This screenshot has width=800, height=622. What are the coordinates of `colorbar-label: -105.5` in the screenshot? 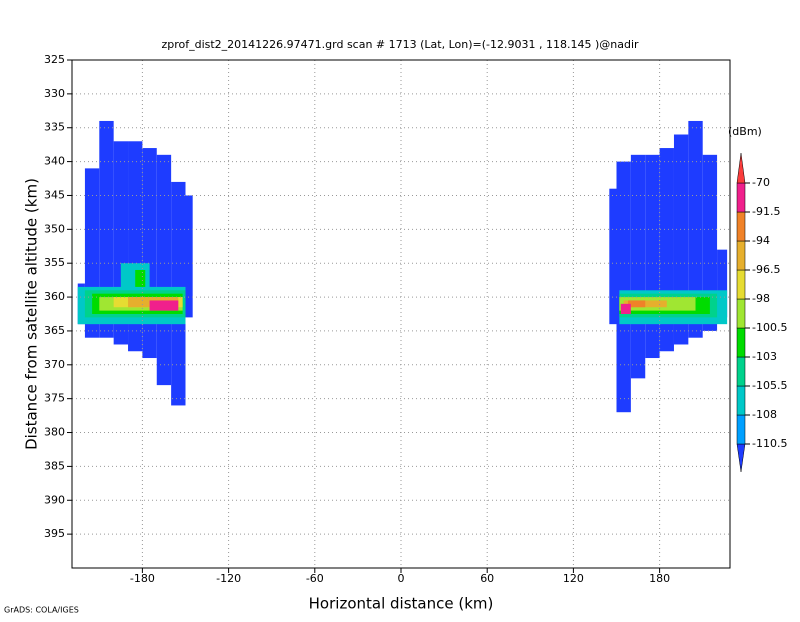 It's located at (769, 385).